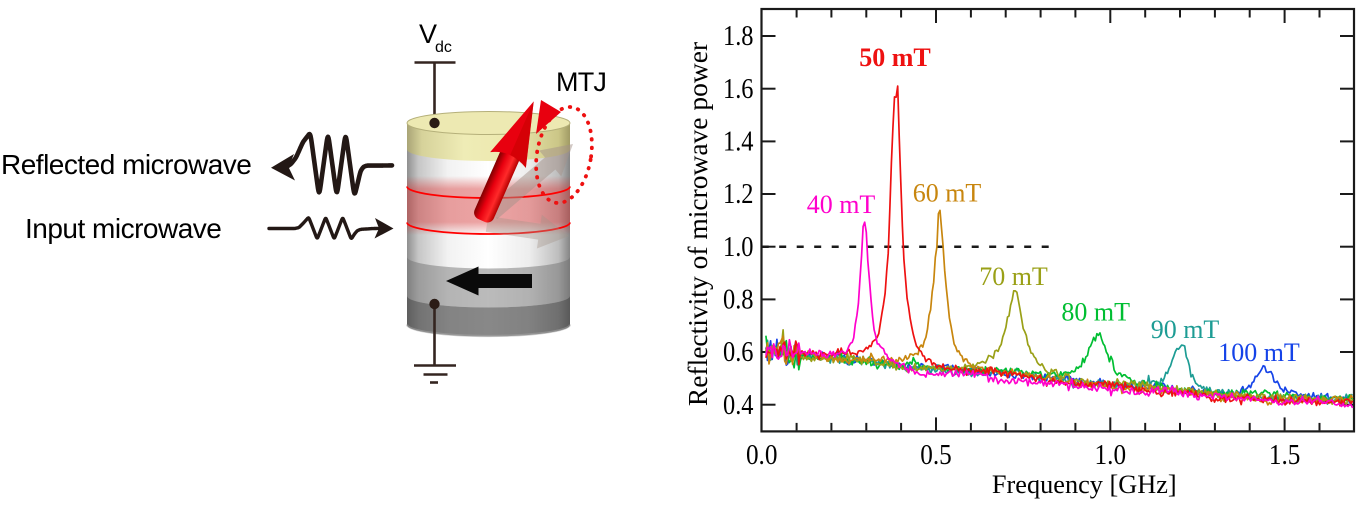 This screenshot has height=514, width=1356. What do you see at coordinates (738, 352) in the screenshot?
I see `svg-text: 0.6` at bounding box center [738, 352].